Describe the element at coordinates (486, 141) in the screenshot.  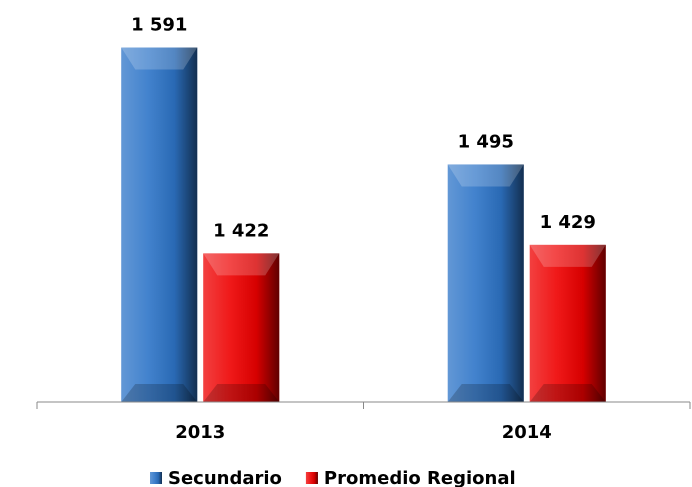
I see `value-label: 1 495` at that location.